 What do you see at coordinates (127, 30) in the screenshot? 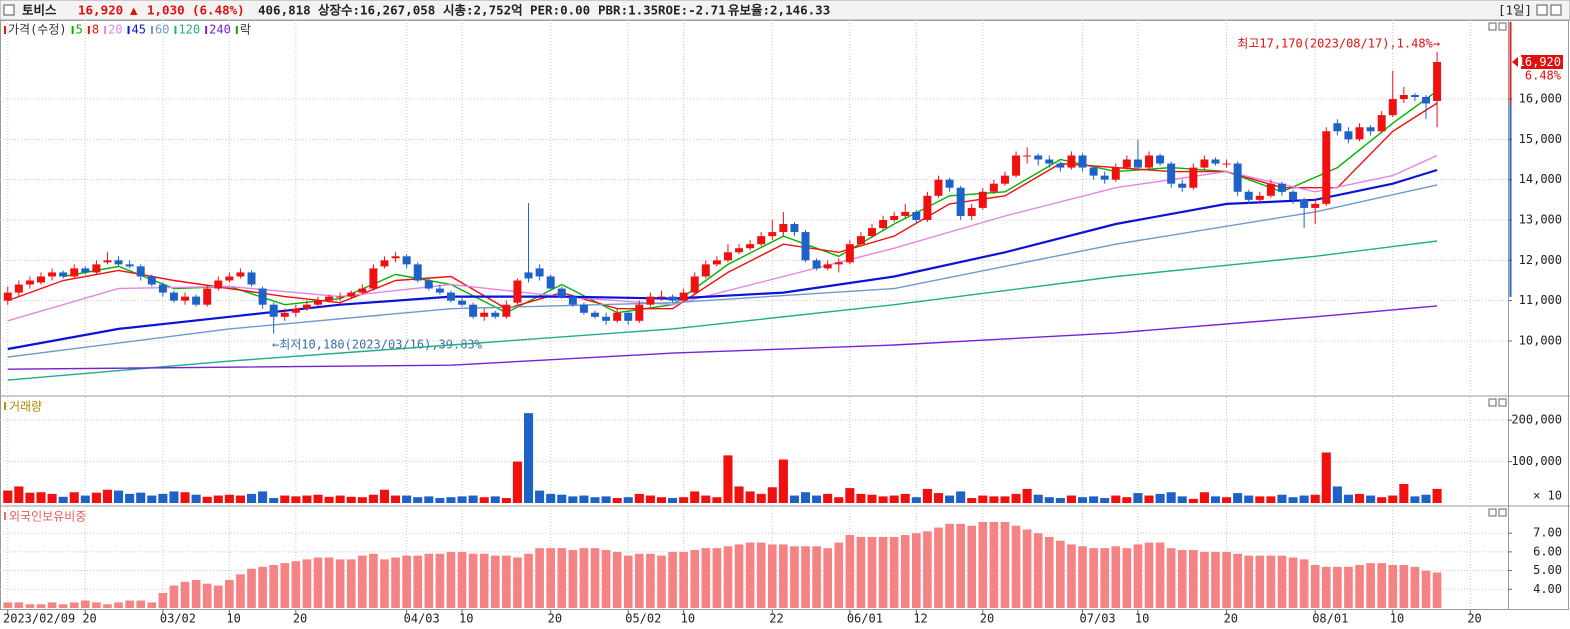
I see `legend: 가격(수정) 5 8 20 45 60 120 240 락` at bounding box center [127, 30].